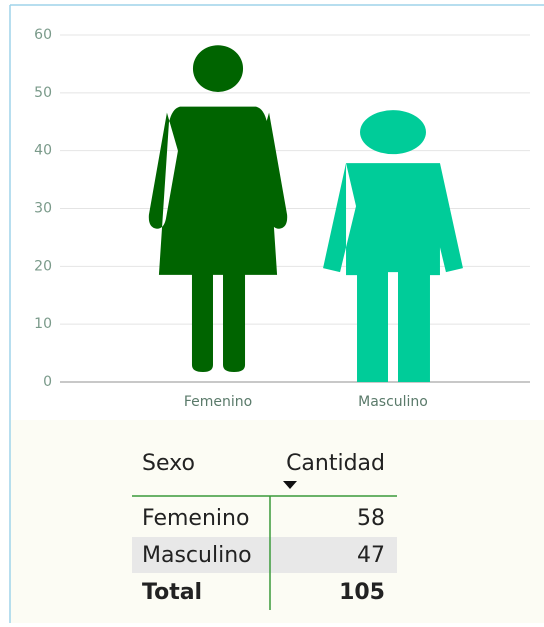 The width and height of the screenshot is (544, 627). I want to click on sort-arrow, so click(290, 485).